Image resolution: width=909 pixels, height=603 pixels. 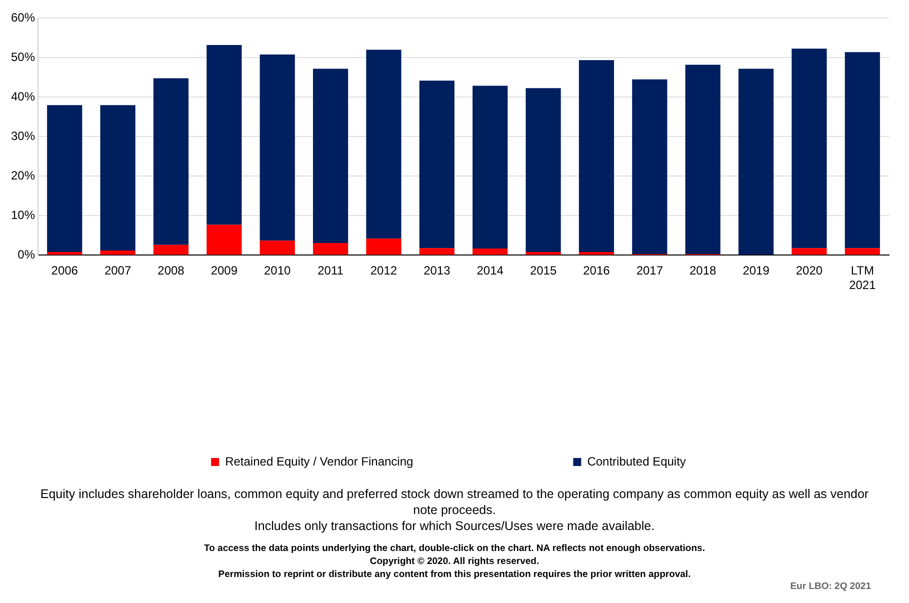 What do you see at coordinates (454, 548) in the screenshot?
I see `text: To access the data points underlying the chart, double-click on the chart. NA reflects not enough observations.` at bounding box center [454, 548].